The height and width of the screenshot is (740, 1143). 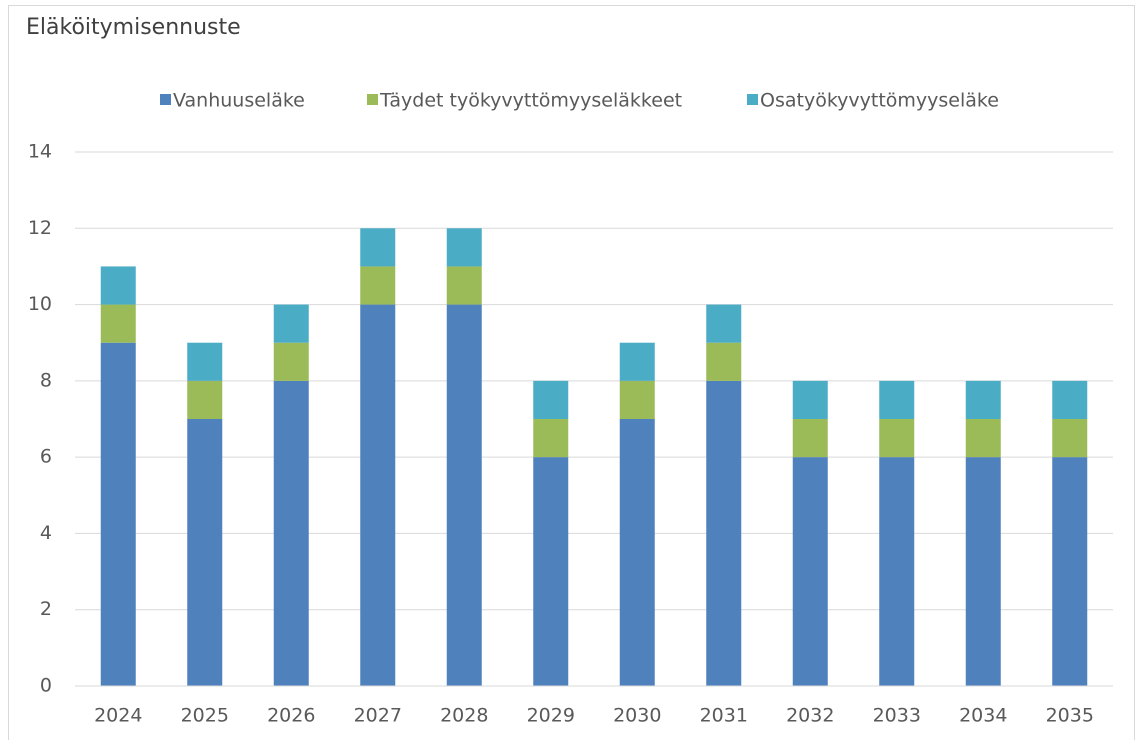 What do you see at coordinates (46, 609) in the screenshot?
I see `y-tick-label: 2` at bounding box center [46, 609].